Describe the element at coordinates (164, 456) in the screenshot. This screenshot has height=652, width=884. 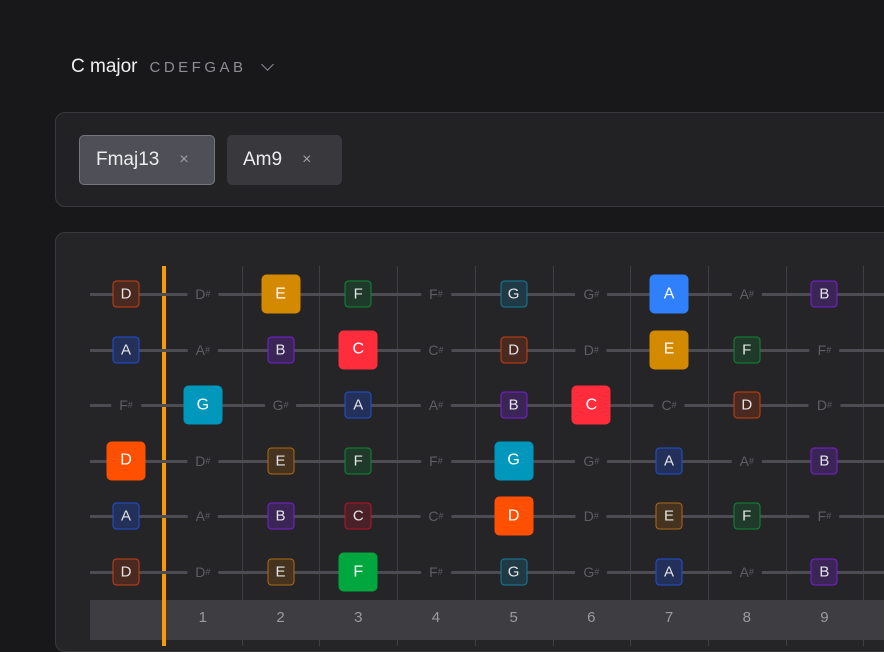
I see `nut` at that location.